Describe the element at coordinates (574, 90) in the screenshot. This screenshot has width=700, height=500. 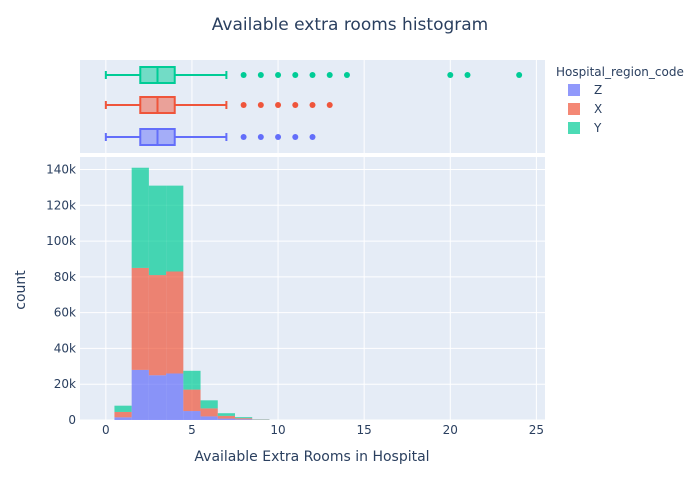
I see `legend-swatch-z` at that location.